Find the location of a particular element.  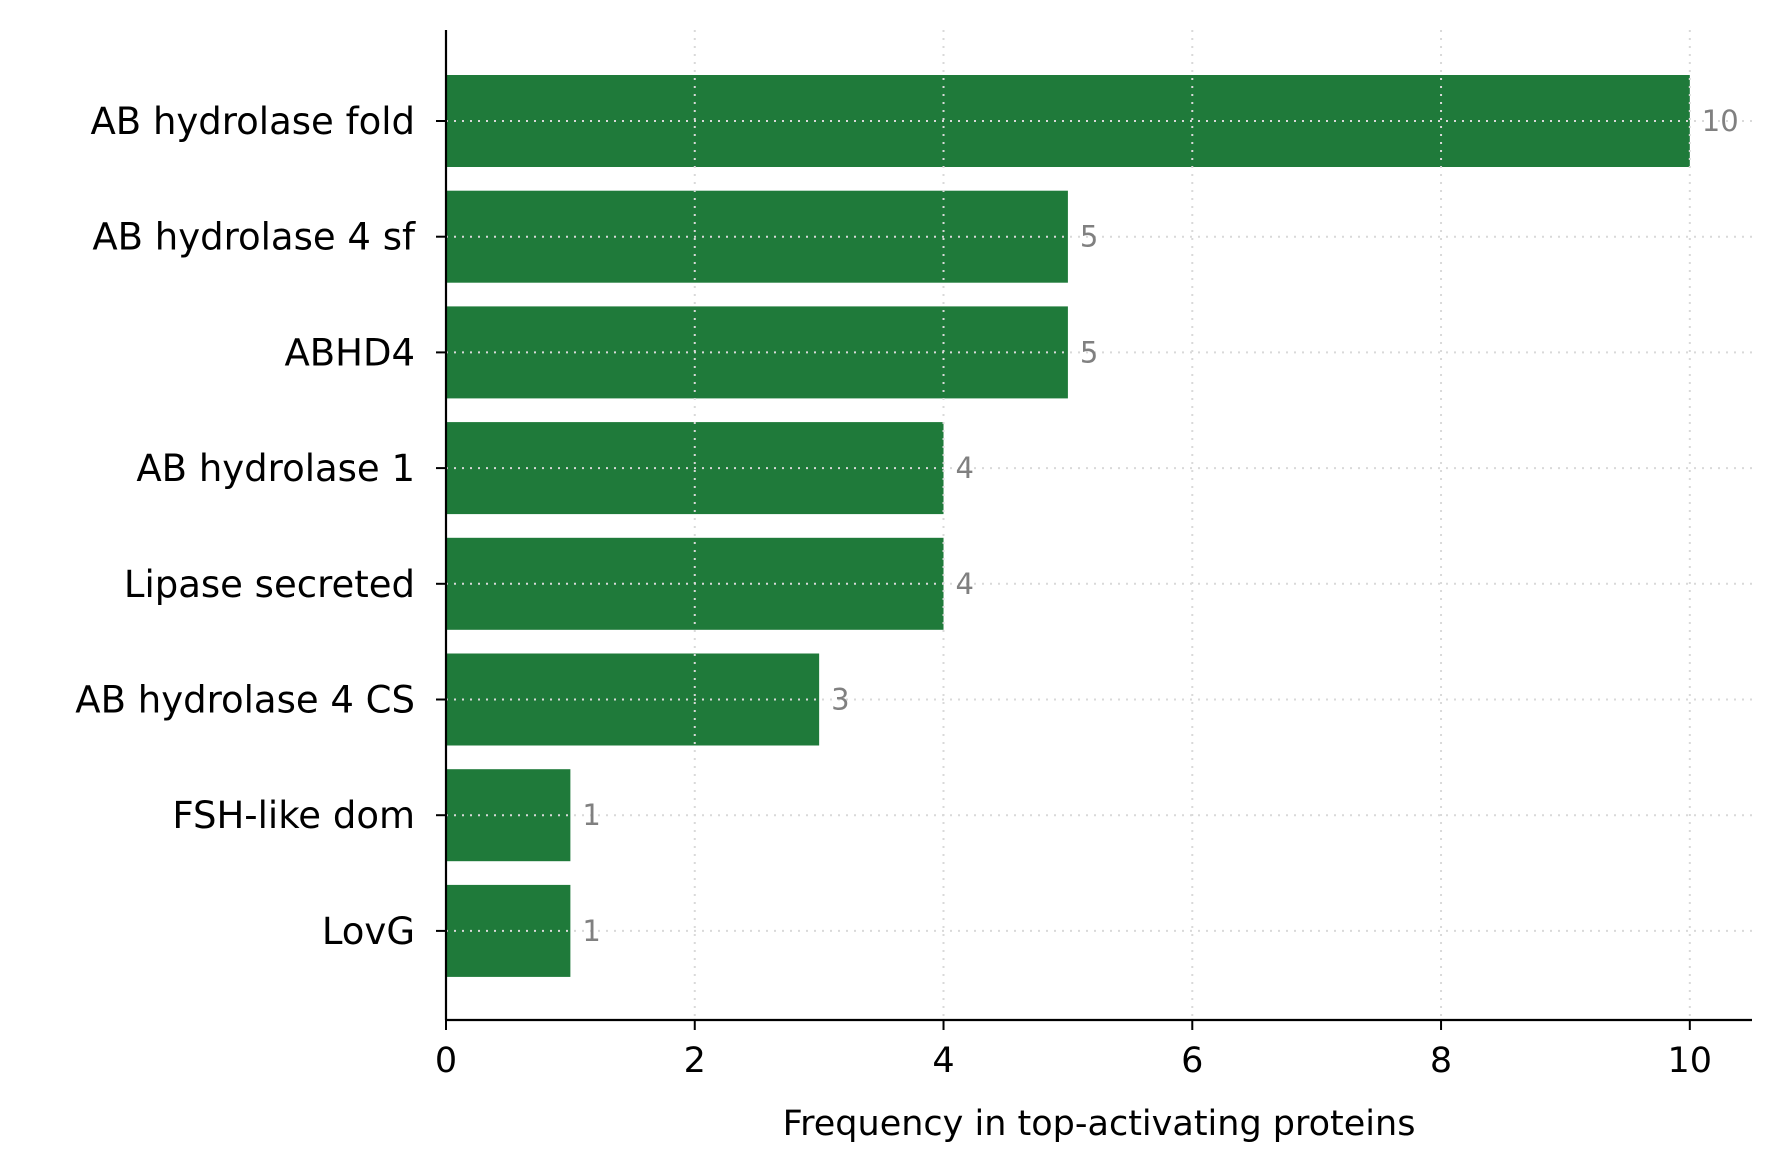

data-label: 10 is located at coordinates (1720, 121).